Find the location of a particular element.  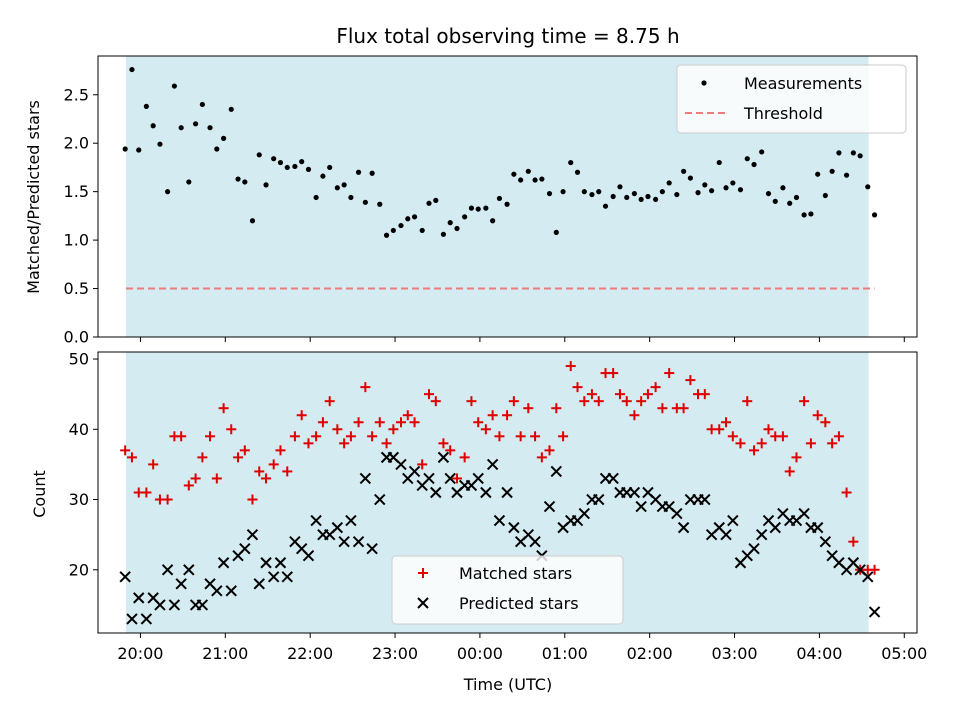

bottom-x-tick-label: 02:00 is located at coordinates (650, 653).